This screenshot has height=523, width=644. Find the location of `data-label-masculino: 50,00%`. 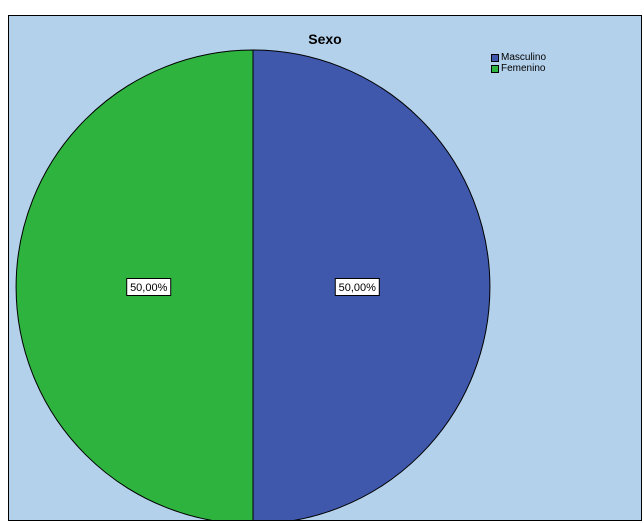

data-label-masculino: 50,00% is located at coordinates (357, 287).